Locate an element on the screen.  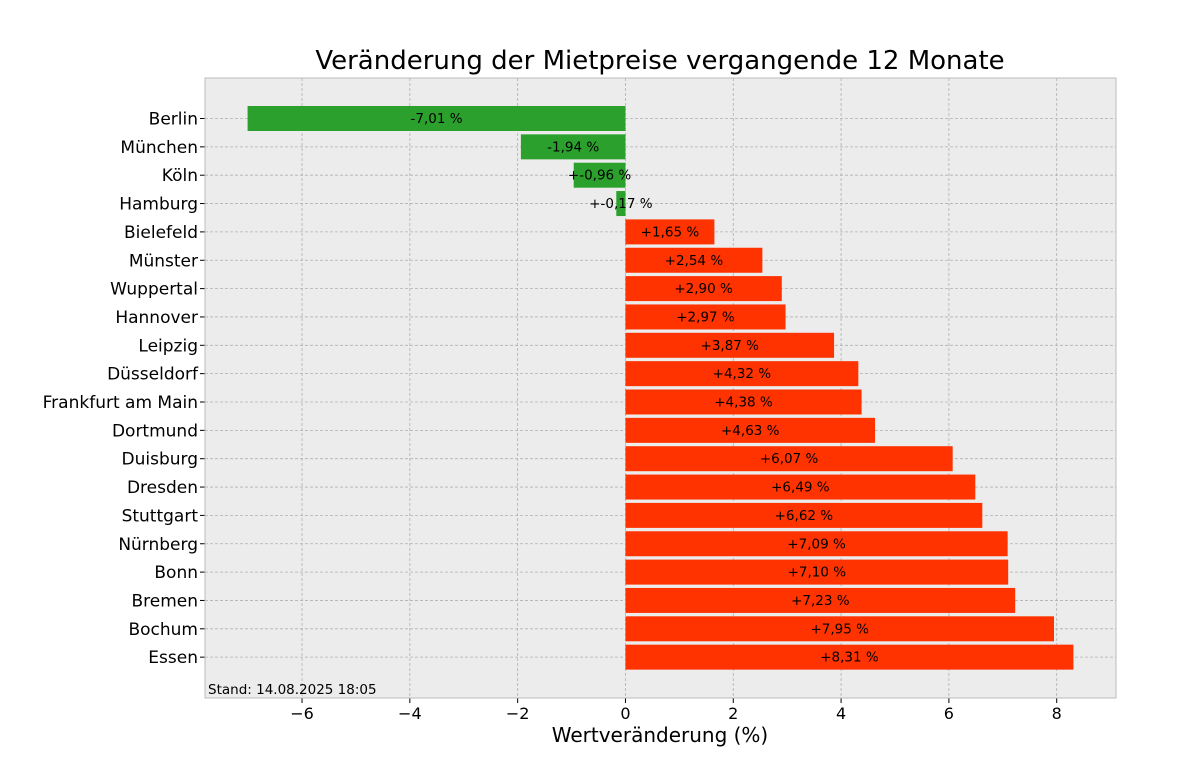
bar-value-label: +2,54 % is located at coordinates (694, 261).